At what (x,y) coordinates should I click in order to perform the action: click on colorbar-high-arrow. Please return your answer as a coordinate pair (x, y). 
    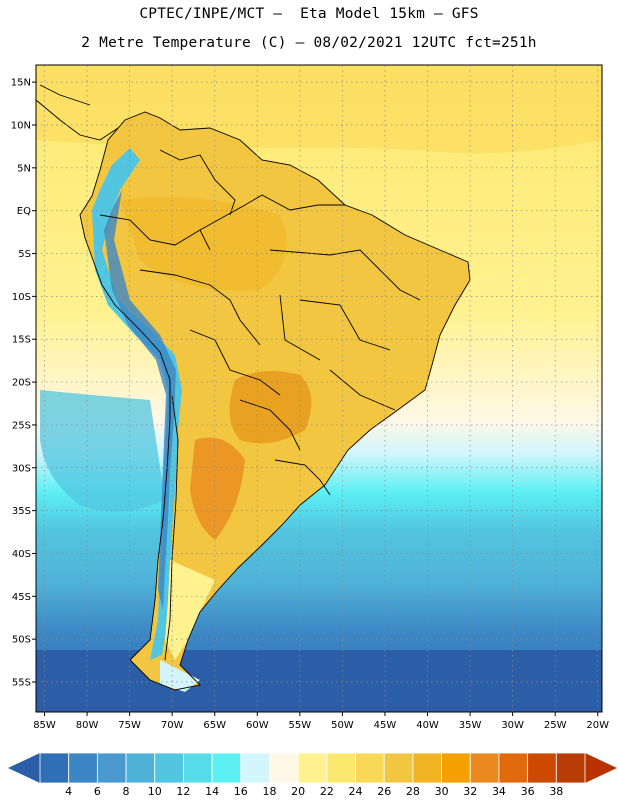
    Looking at the image, I should click on (601, 768).